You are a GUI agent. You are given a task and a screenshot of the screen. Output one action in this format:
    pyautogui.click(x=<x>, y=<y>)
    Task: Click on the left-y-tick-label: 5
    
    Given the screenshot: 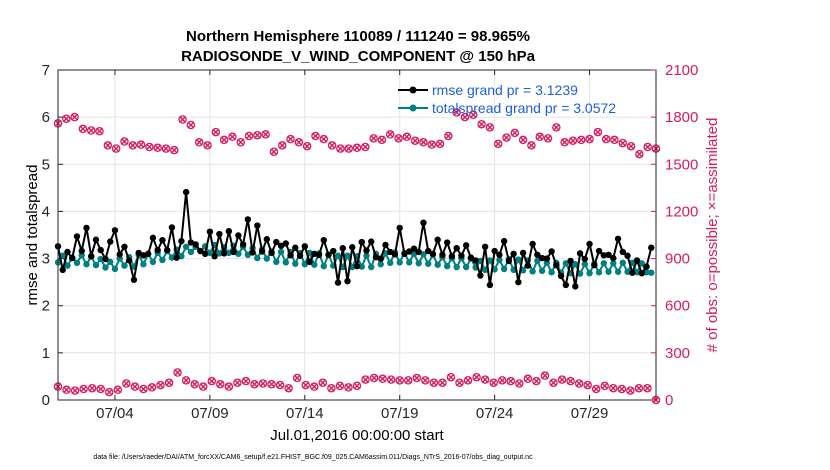 What is the action you would take?
    pyautogui.click(x=46, y=164)
    